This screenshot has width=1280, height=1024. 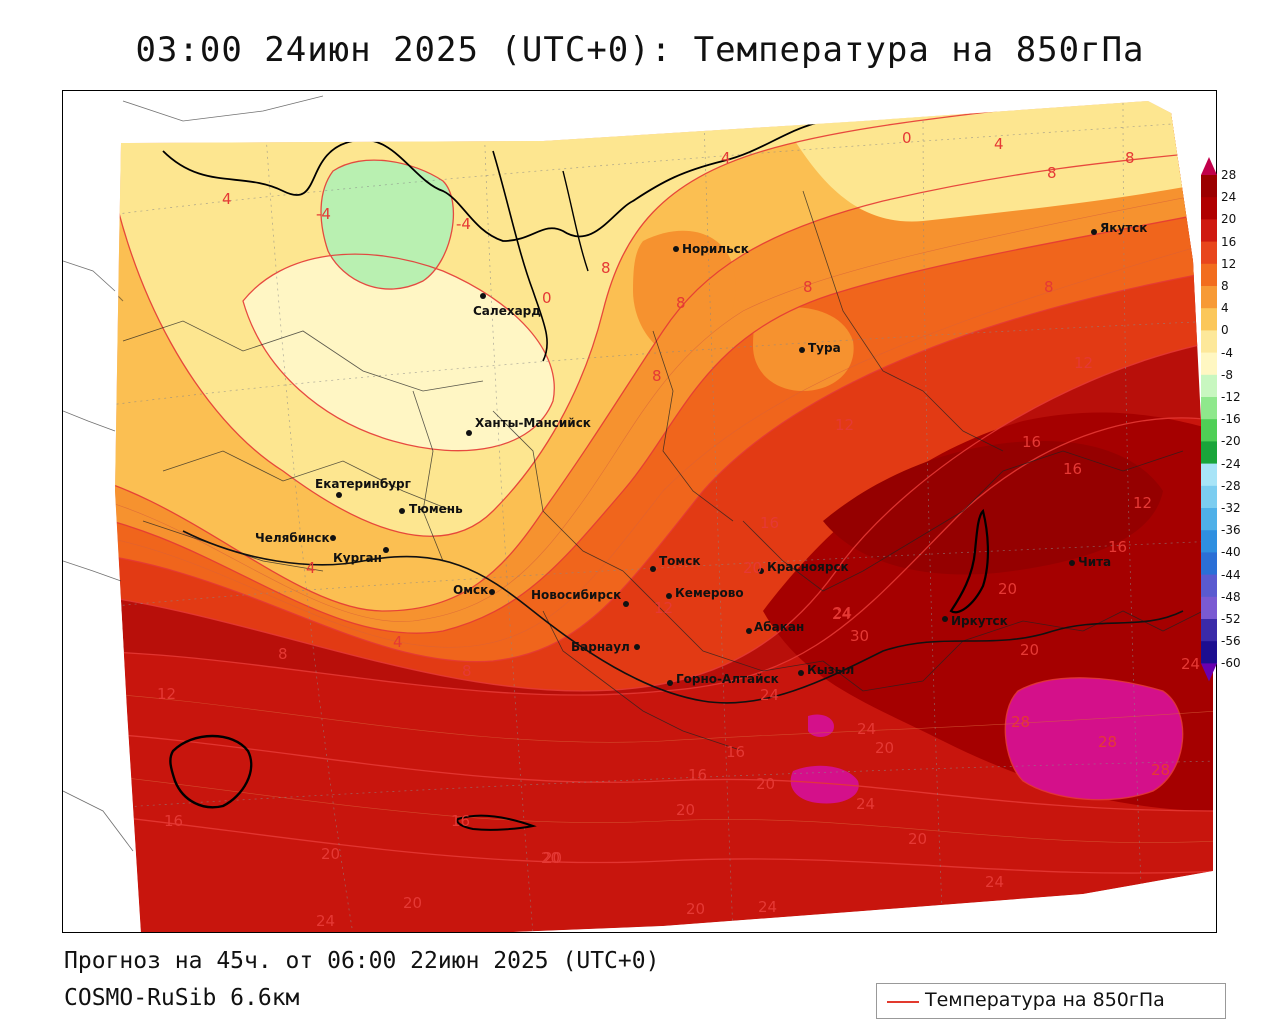 I want to click on colorbar-tick-label: -16, so click(x=1231, y=419).